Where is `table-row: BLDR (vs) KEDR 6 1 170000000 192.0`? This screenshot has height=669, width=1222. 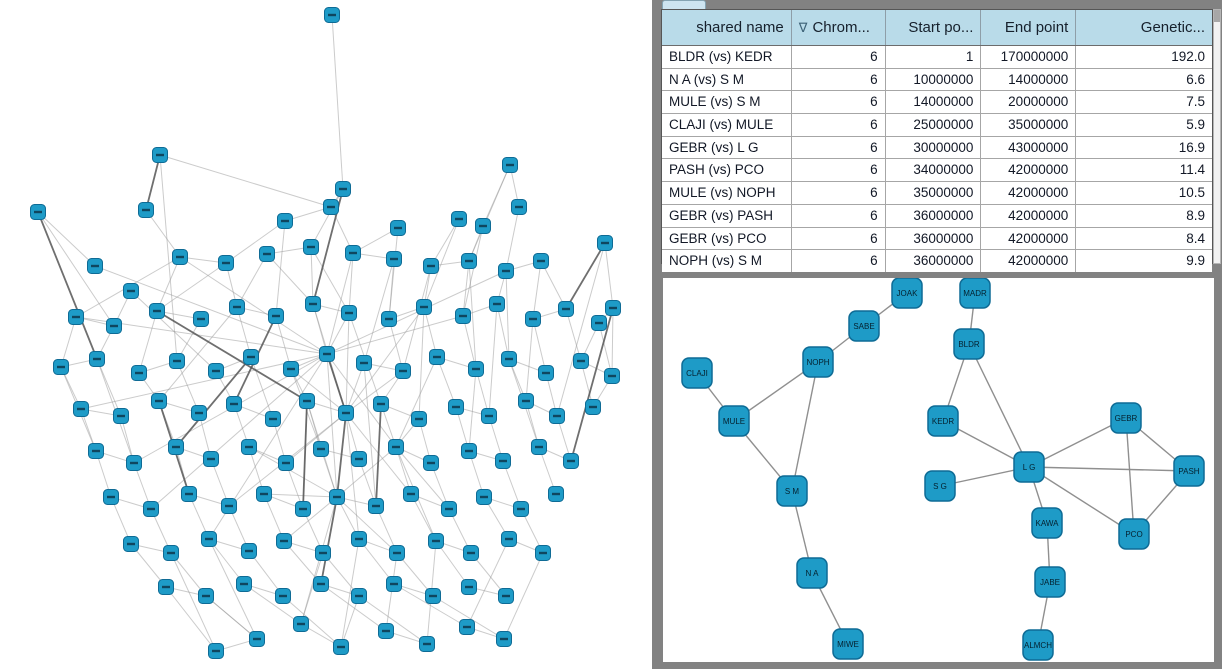 table-row: BLDR (vs) KEDR 6 1 170000000 192.0 is located at coordinates (937, 57).